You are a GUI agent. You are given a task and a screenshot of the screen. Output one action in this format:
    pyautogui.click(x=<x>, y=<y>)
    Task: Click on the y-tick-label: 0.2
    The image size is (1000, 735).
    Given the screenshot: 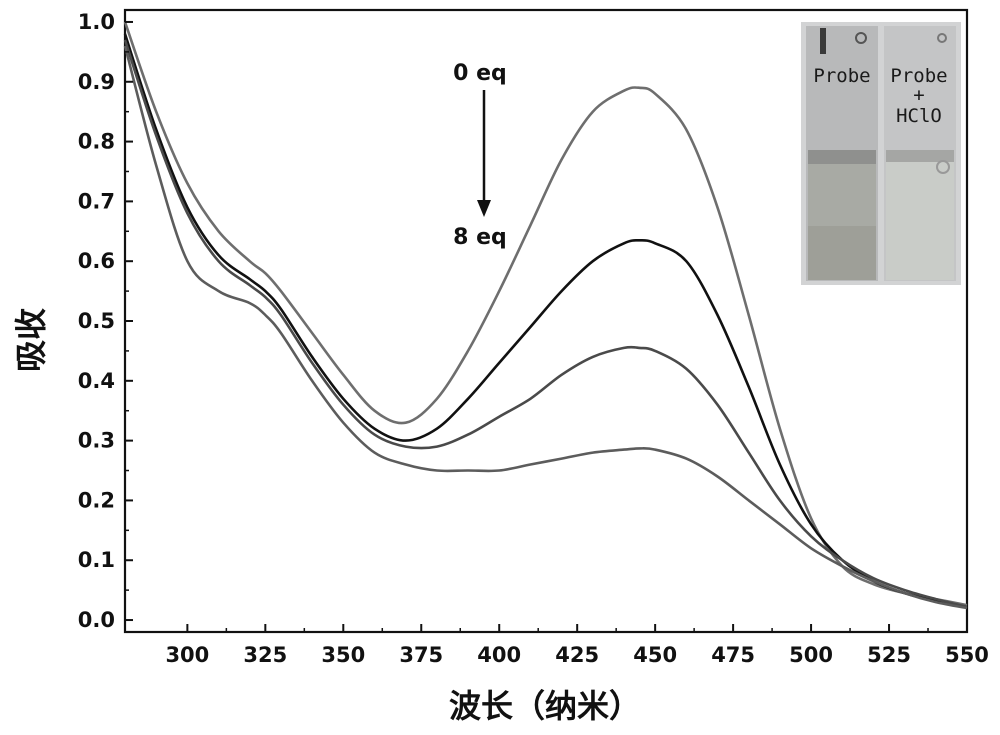 What is the action you would take?
    pyautogui.click(x=96, y=500)
    